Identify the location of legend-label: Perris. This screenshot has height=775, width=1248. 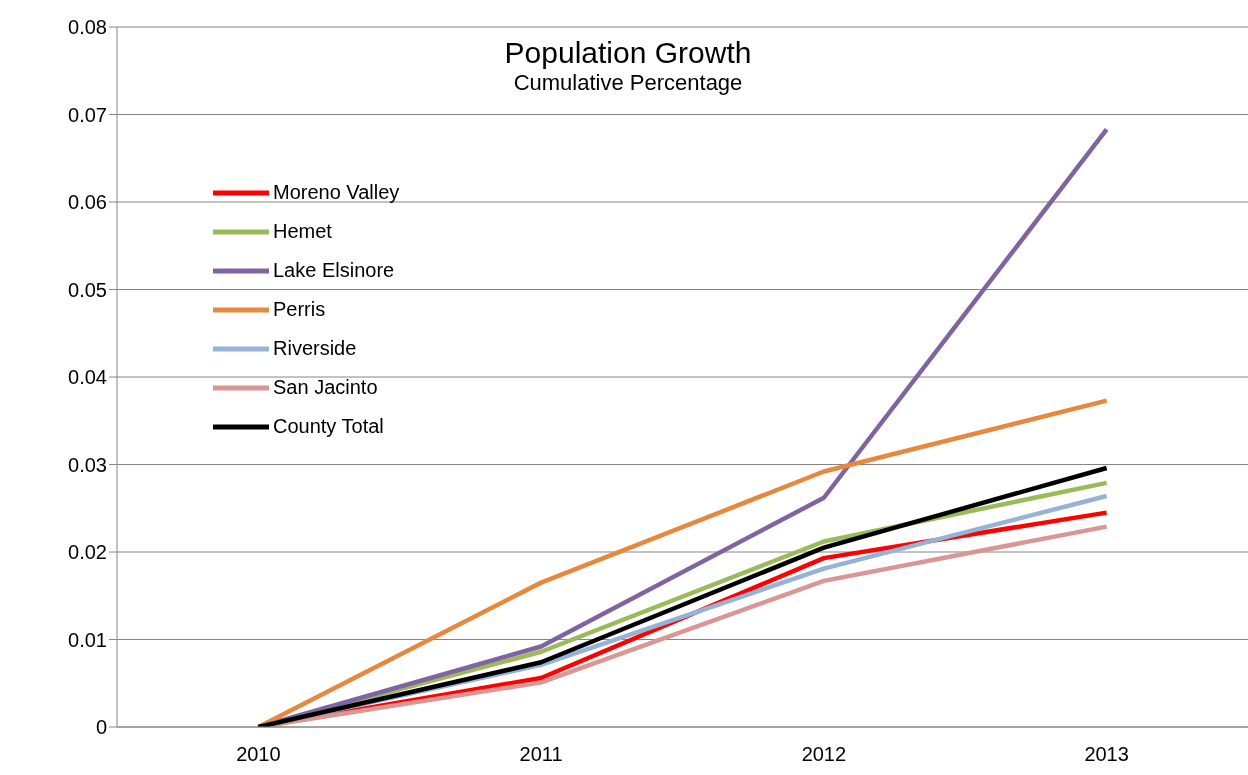
(299, 309).